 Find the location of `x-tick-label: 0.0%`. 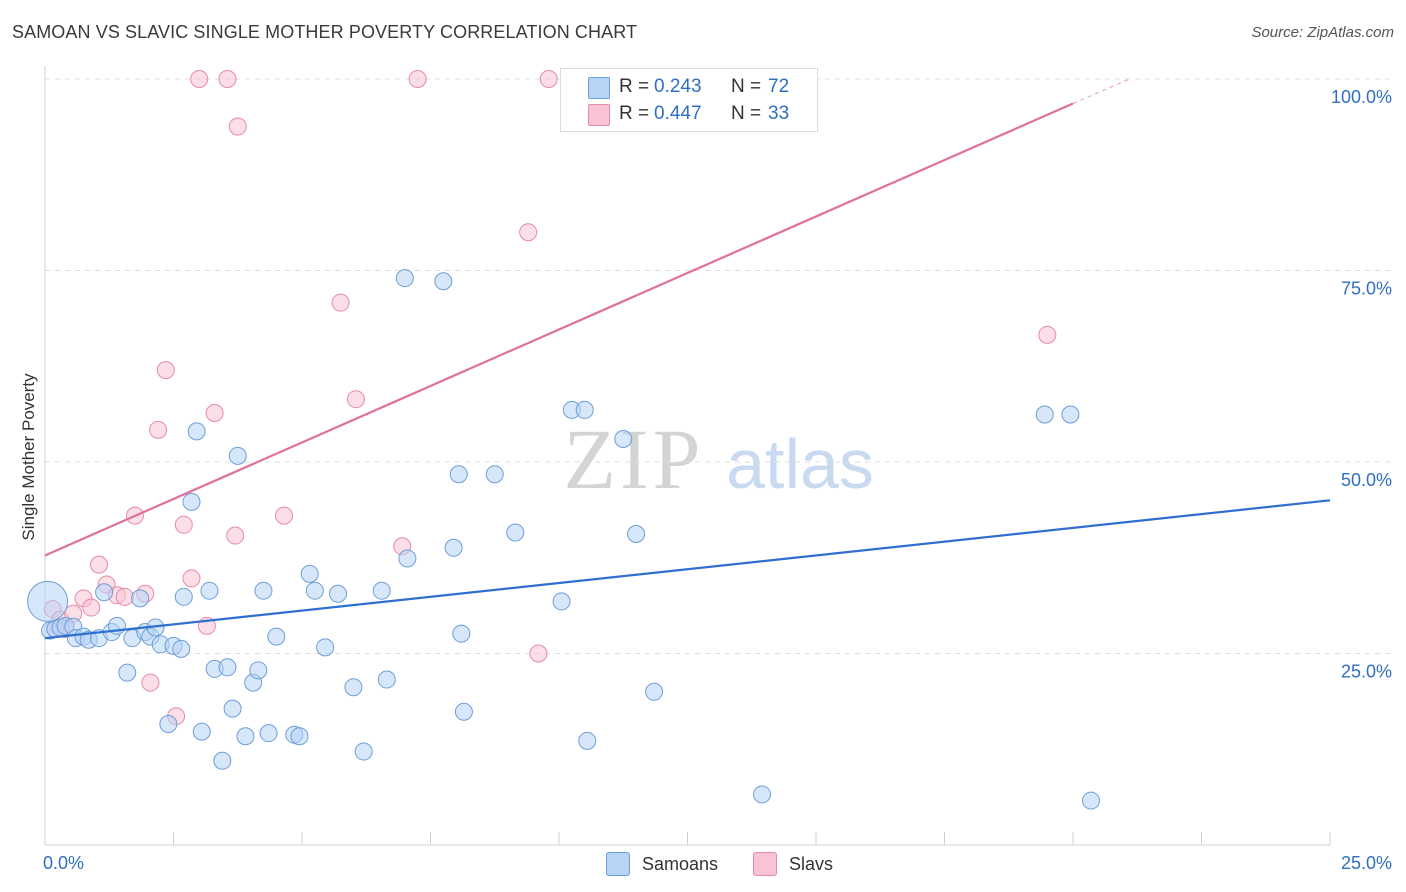

x-tick-label: 0.0% is located at coordinates (63, 863).